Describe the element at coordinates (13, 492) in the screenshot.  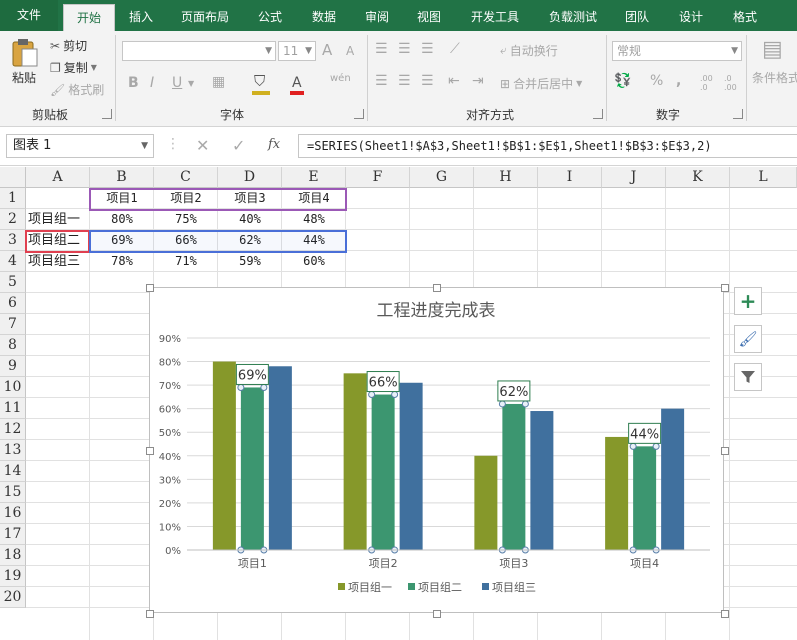
I see `row-header-15: 15` at that location.